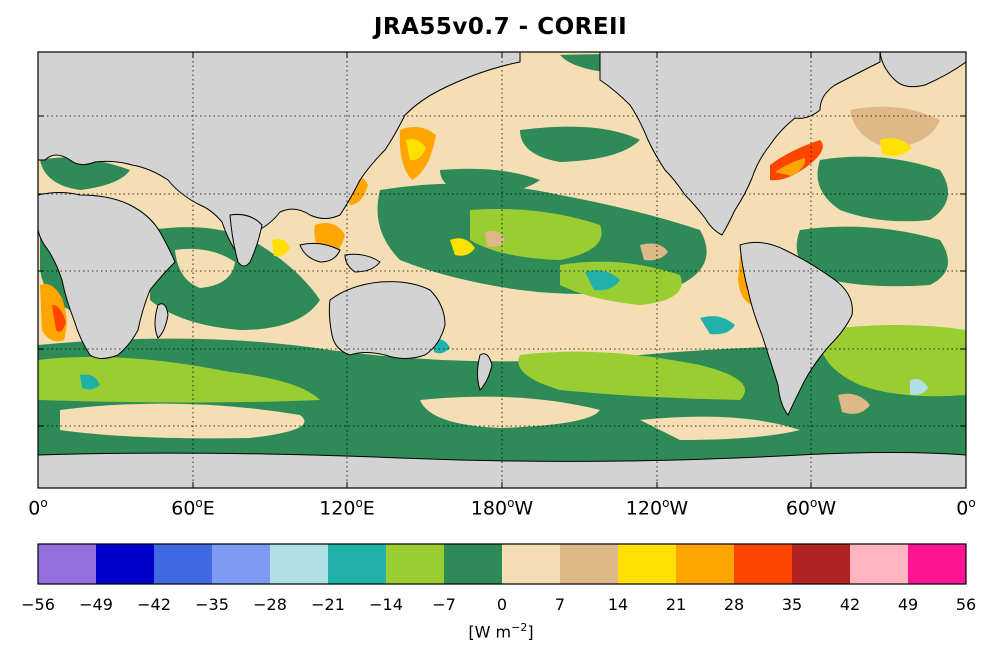  I want to click on colorbar-tick-label: 14, so click(618, 604).